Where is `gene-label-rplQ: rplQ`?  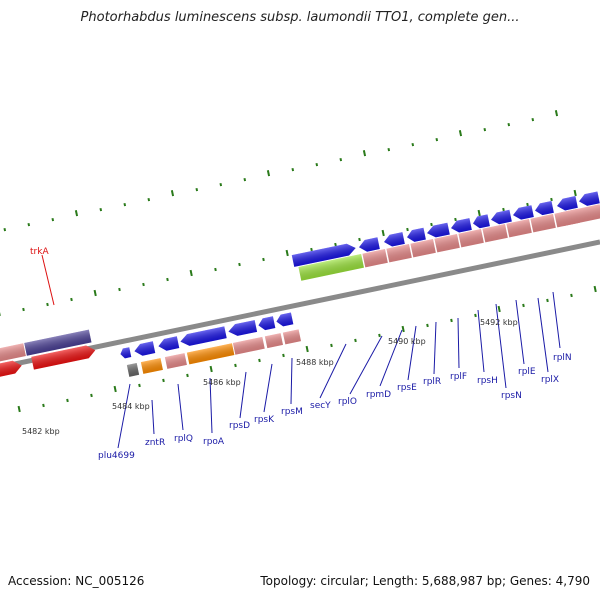 gene-label-rplQ: rplQ is located at coordinates (183, 439).